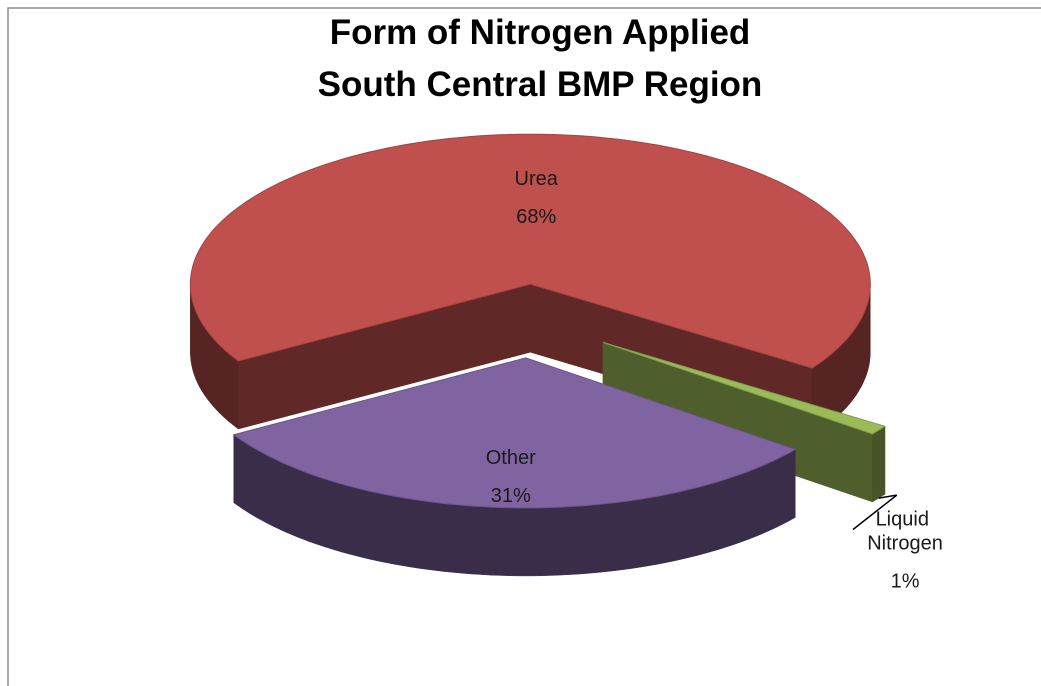 Image resolution: width=1041 pixels, height=686 pixels. Describe the element at coordinates (905, 532) in the screenshot. I see `data-label-name: Liquid Nitrogen` at that location.